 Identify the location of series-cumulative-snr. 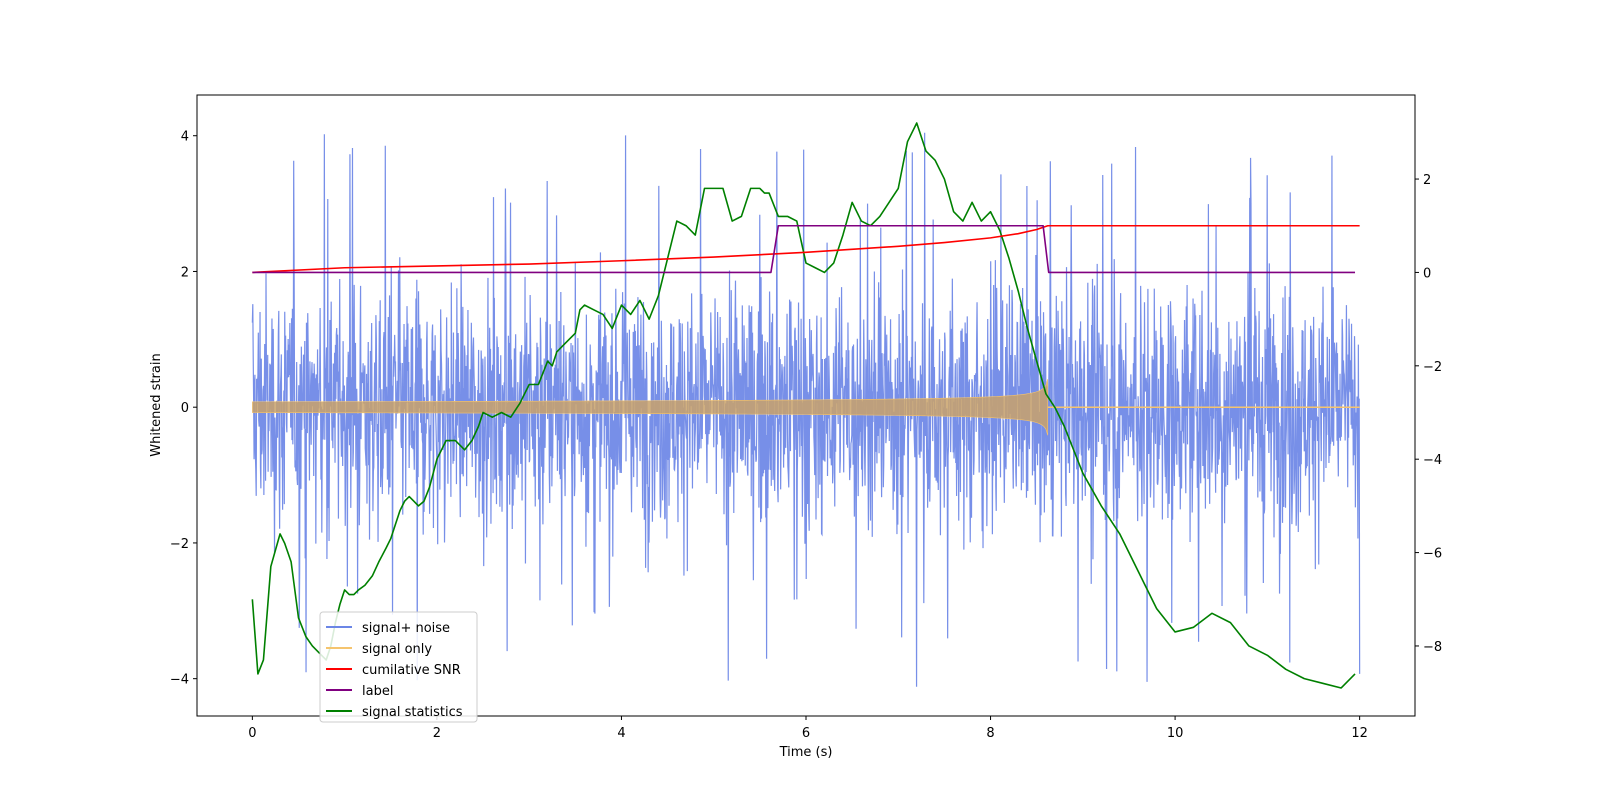
(806, 249).